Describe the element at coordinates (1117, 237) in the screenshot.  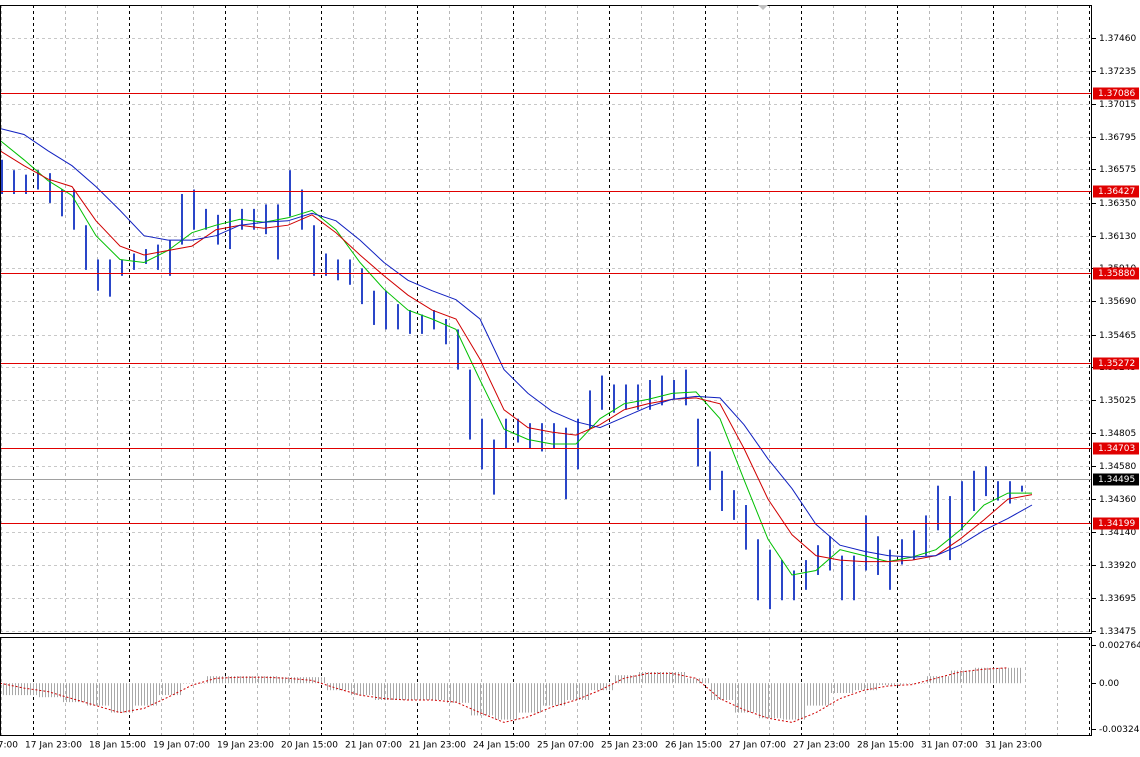
I see `y-tick-label: 1.36130` at that location.